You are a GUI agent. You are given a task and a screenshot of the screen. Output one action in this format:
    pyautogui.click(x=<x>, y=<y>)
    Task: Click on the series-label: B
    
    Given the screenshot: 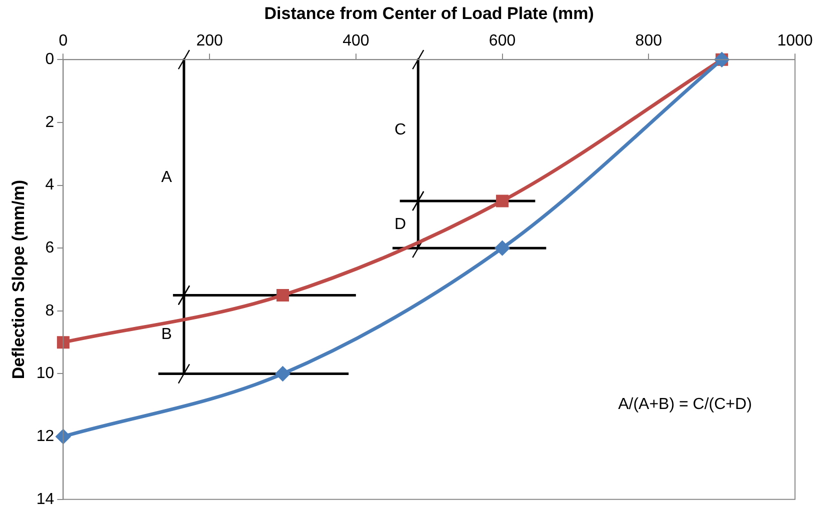 What is the action you would take?
    pyautogui.click(x=166, y=334)
    